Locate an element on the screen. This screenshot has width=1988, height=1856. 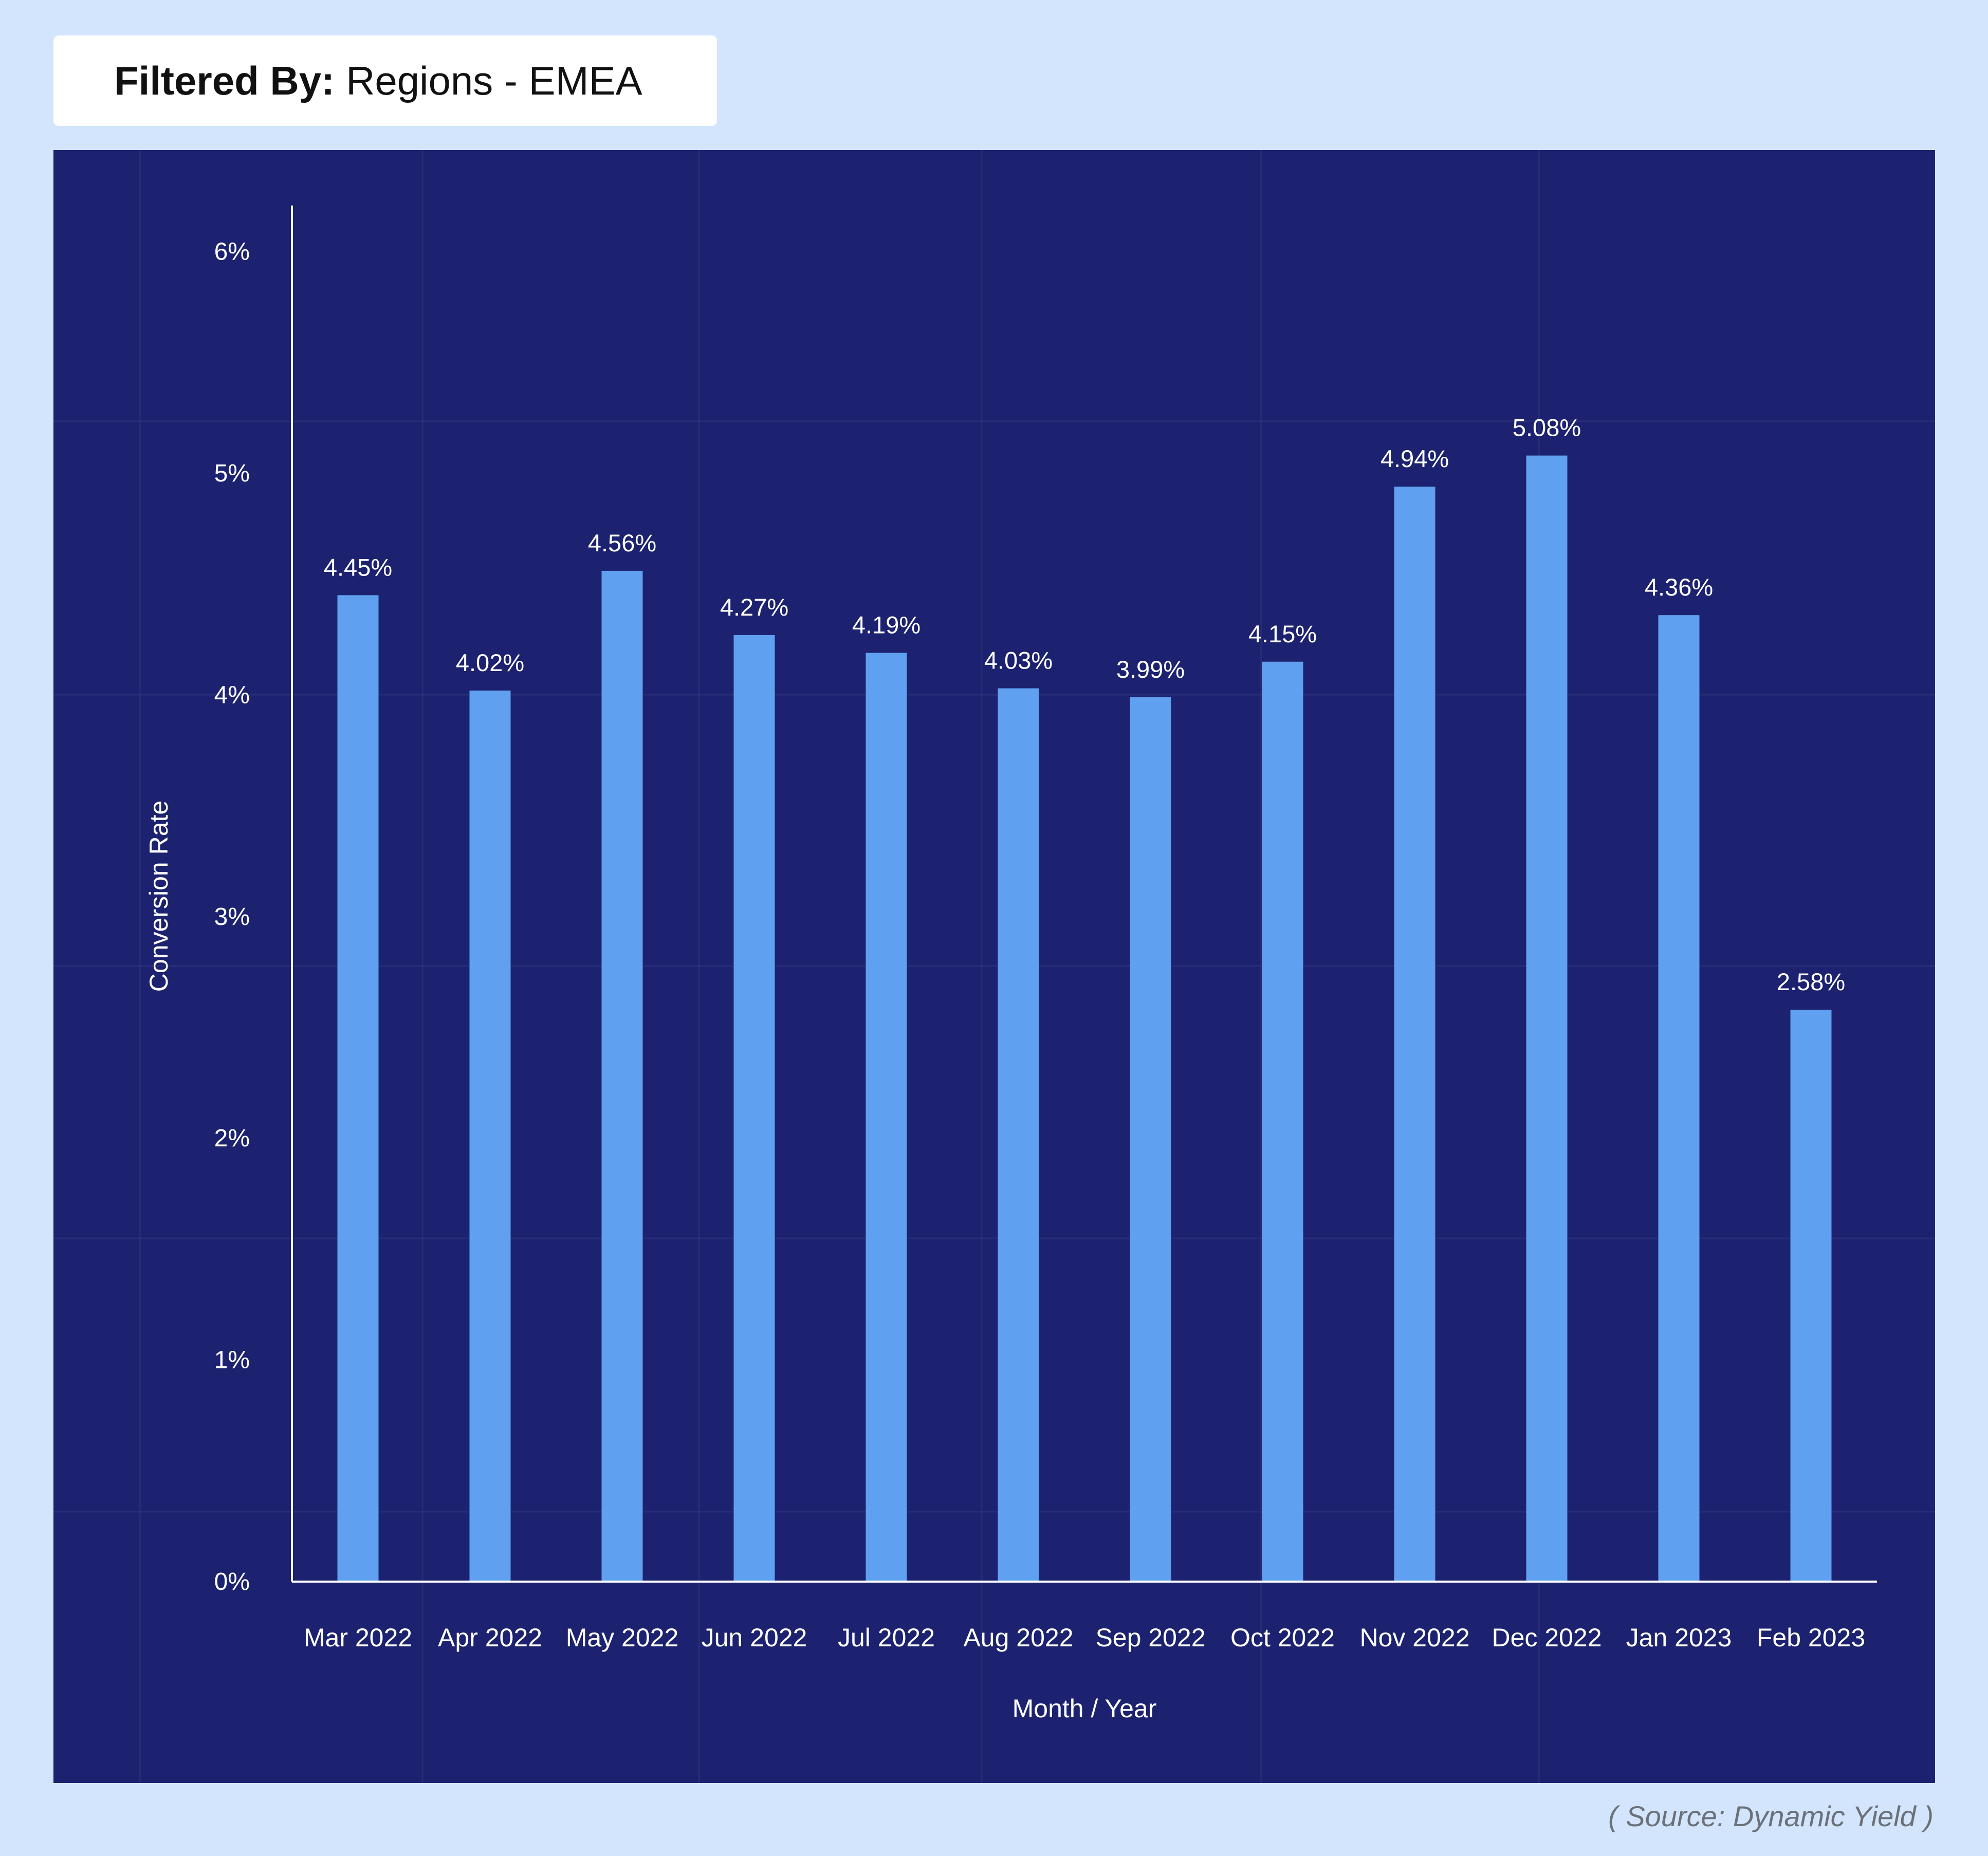
filter-badge: Filtered By: Regions - EMEA is located at coordinates (385, 80).